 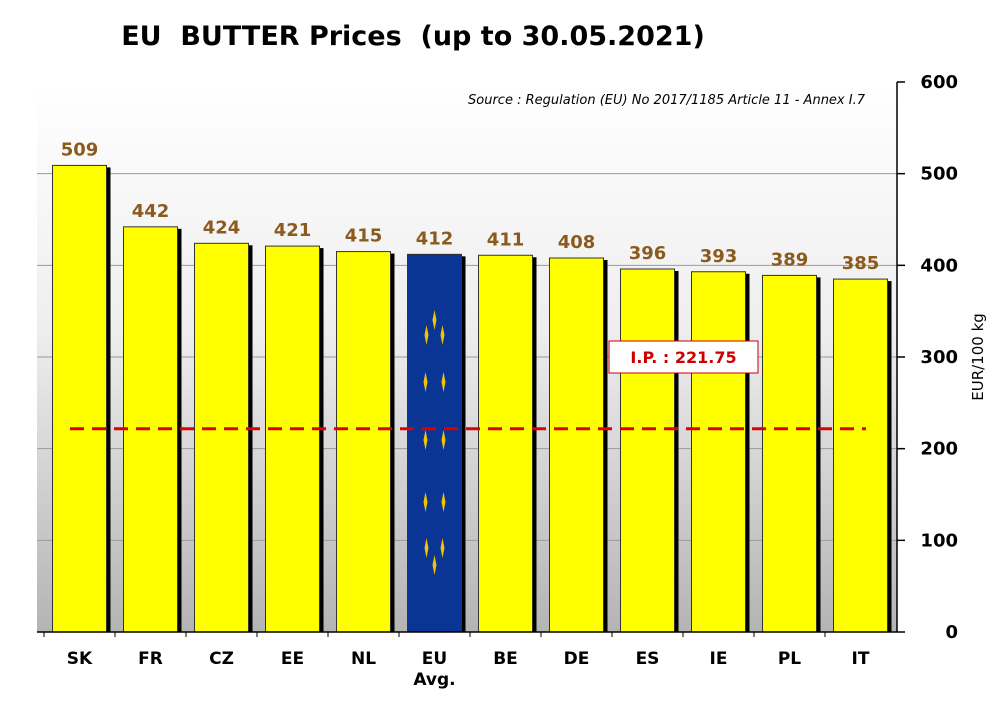 What do you see at coordinates (577, 659) in the screenshot?
I see `x-tick-label: DE` at bounding box center [577, 659].